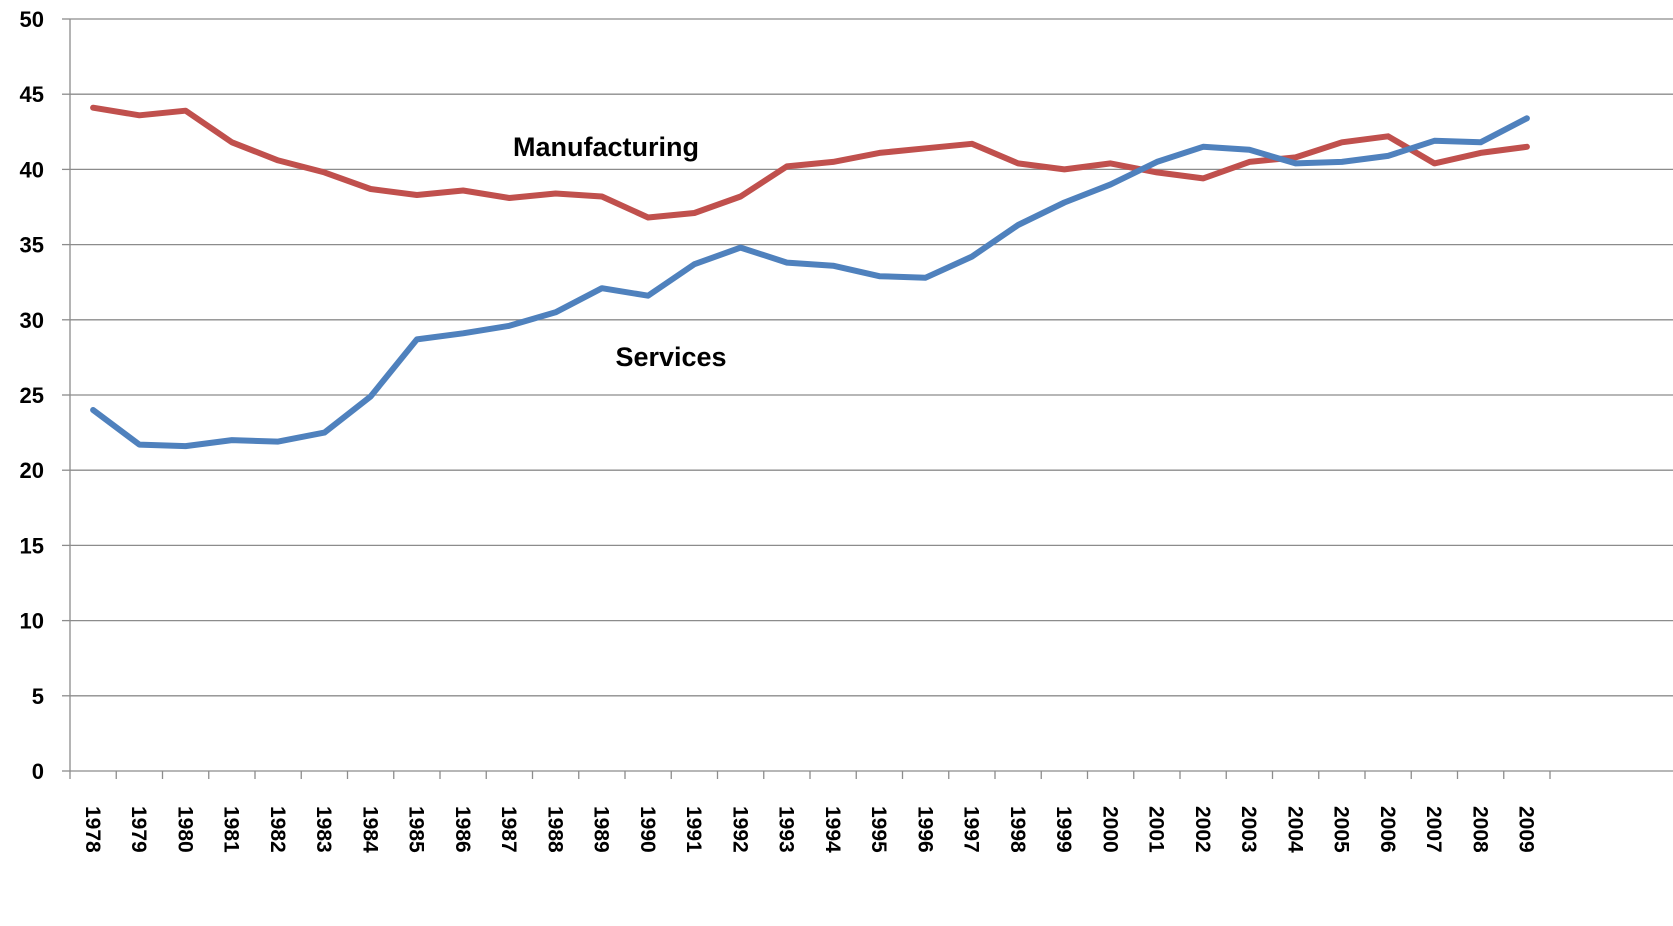  What do you see at coordinates (1433, 829) in the screenshot?
I see `x-tick-label: 2007` at bounding box center [1433, 829].